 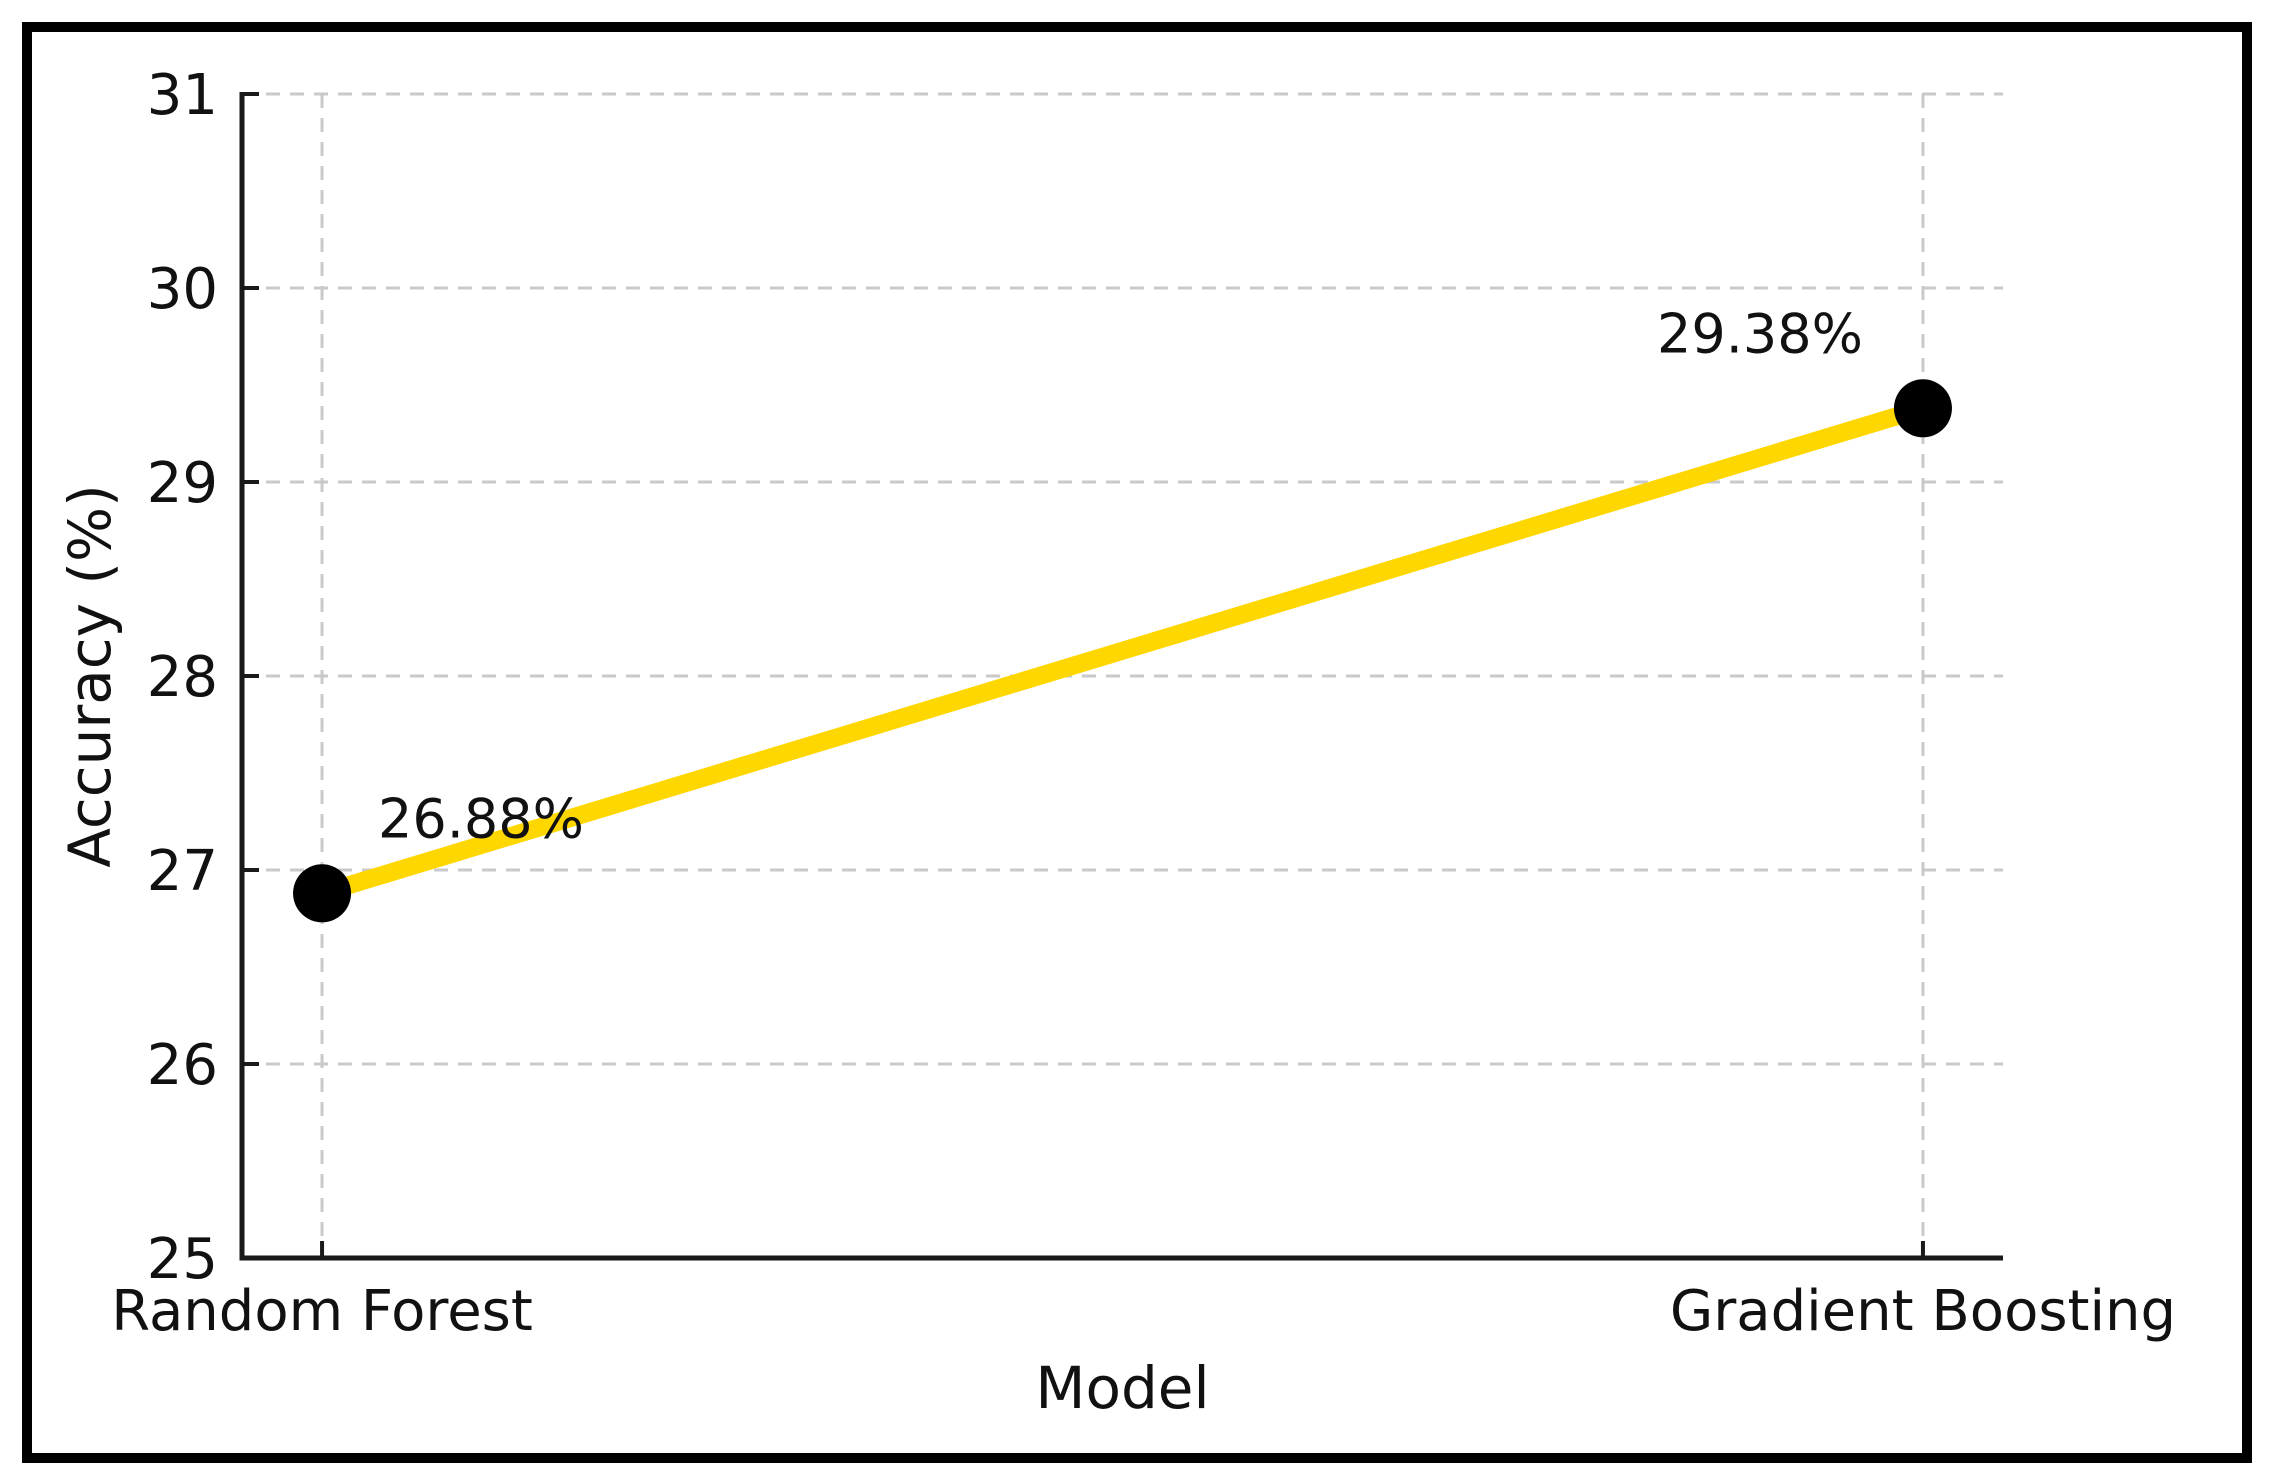 What do you see at coordinates (322, 1311) in the screenshot?
I see `x-tick-label: Random Forest` at bounding box center [322, 1311].